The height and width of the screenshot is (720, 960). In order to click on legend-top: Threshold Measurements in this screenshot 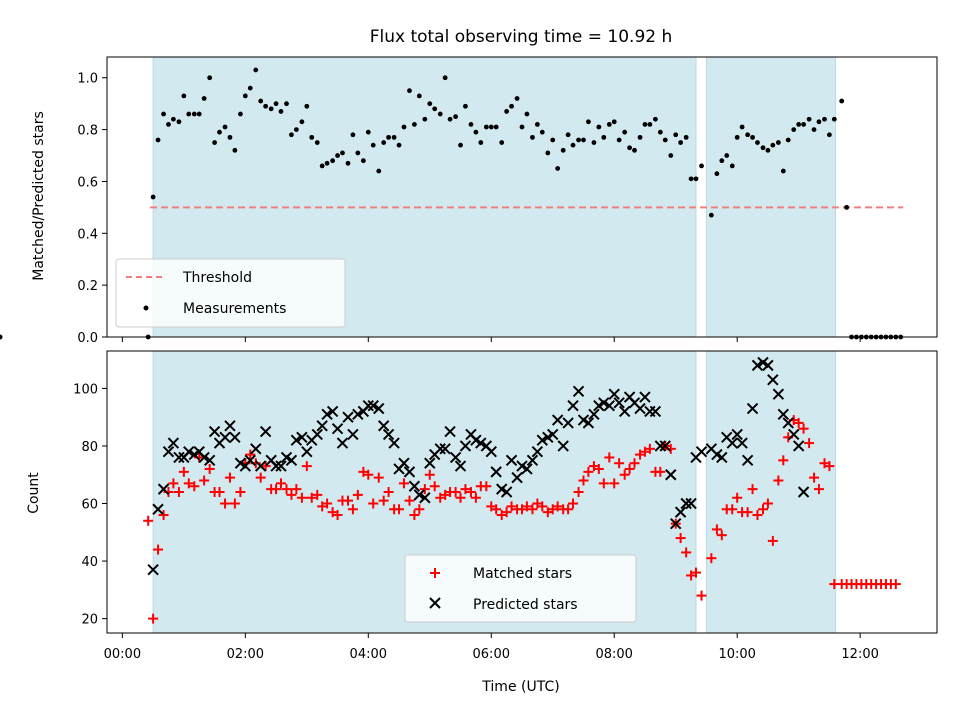, I will do `click(230, 293)`.